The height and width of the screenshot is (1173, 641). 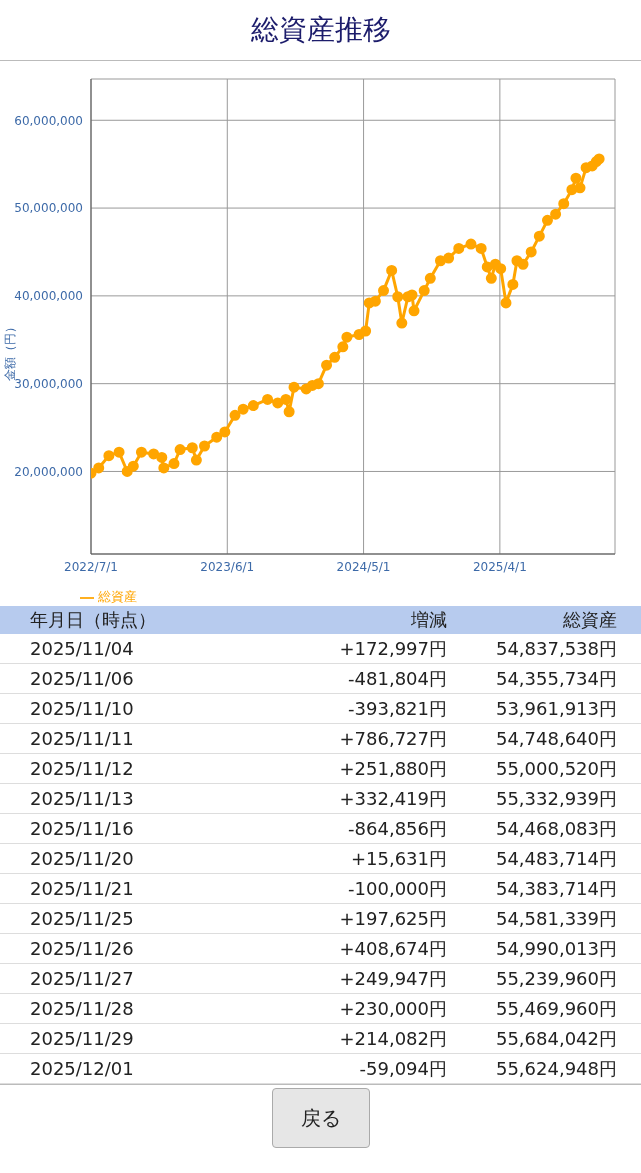 I want to click on text: +214,082円, so click(x=392, y=1038).